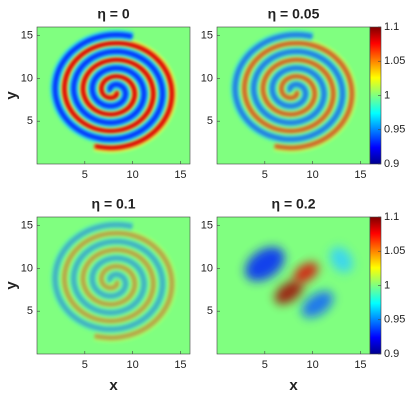 The height and width of the screenshot is (409, 409). What do you see at coordinates (294, 204) in the screenshot?
I see `panel-title: η = 0.2` at bounding box center [294, 204].